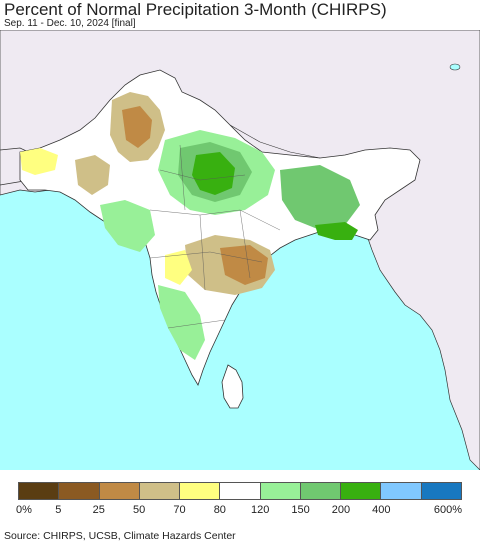 The height and width of the screenshot is (546, 480). What do you see at coordinates (137, 127) in the screenshot?
I see `very-dry-region-pakistan` at bounding box center [137, 127].